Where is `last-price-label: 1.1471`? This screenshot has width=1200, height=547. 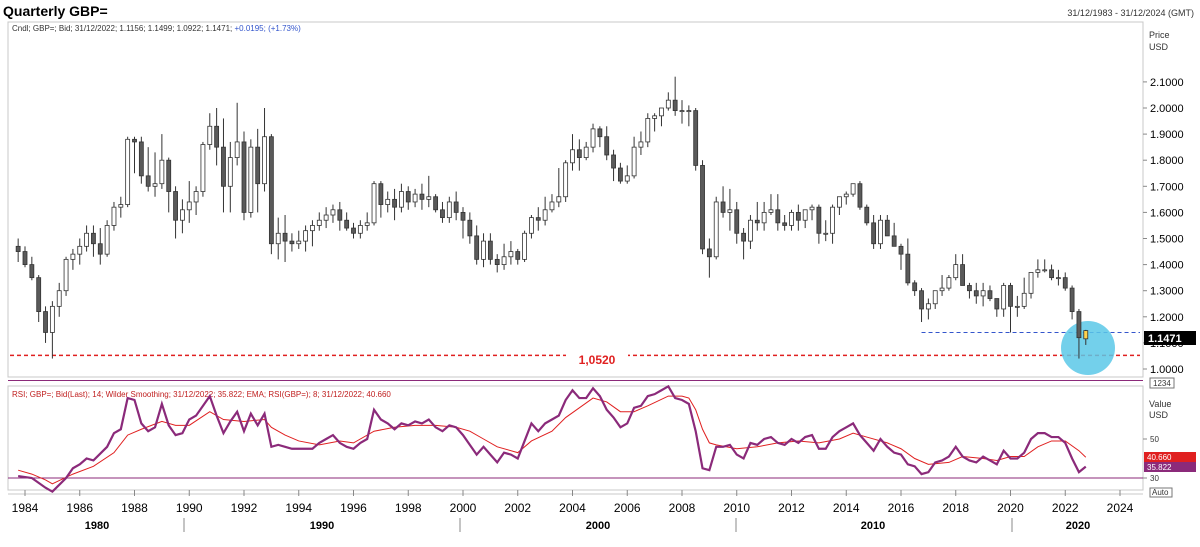
last-price-label: 1.1471 is located at coordinates (1165, 339).